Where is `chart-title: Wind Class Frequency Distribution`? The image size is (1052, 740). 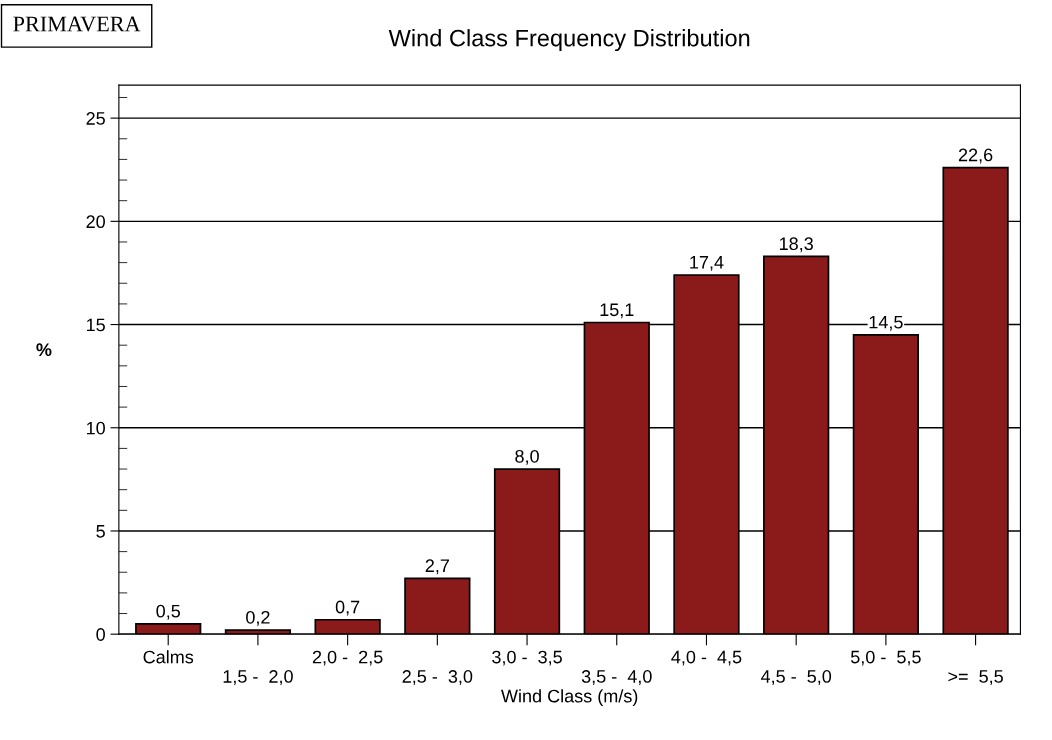
chart-title: Wind Class Frequency Distribution is located at coordinates (569, 40).